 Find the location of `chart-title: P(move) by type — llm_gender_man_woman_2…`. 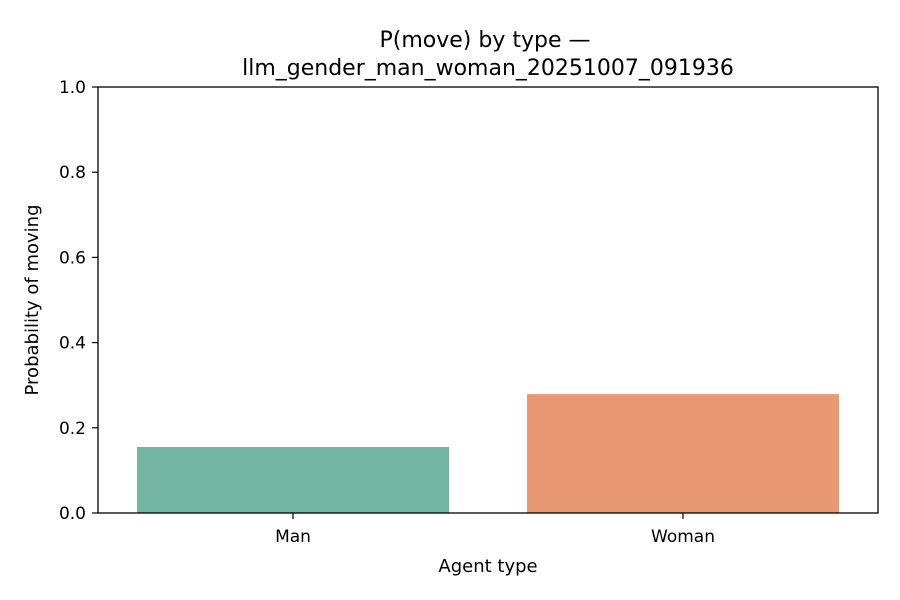

chart-title: P(move) by type — llm_gender_man_woman_2… is located at coordinates (488, 54).